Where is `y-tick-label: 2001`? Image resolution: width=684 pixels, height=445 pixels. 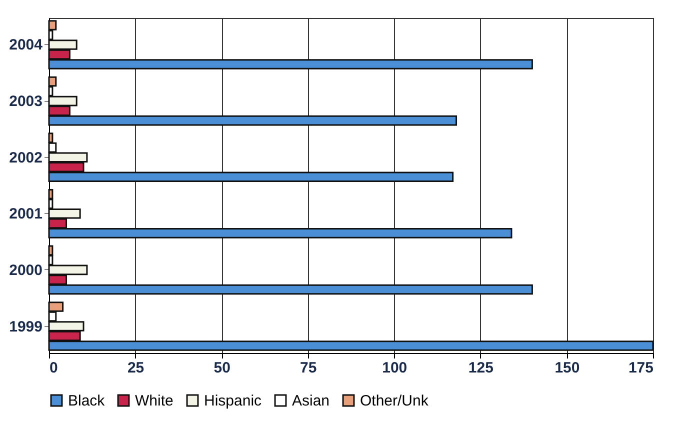 y-tick-label: 2001 is located at coordinates (25, 214).